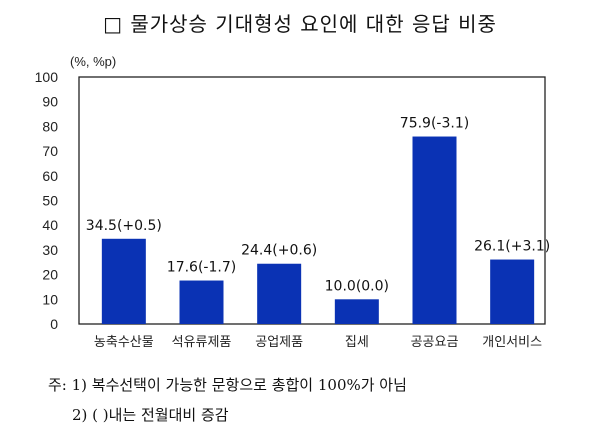  What do you see at coordinates (279, 251) in the screenshot?
I see `data-label: 24.4(+0.6)` at bounding box center [279, 251].